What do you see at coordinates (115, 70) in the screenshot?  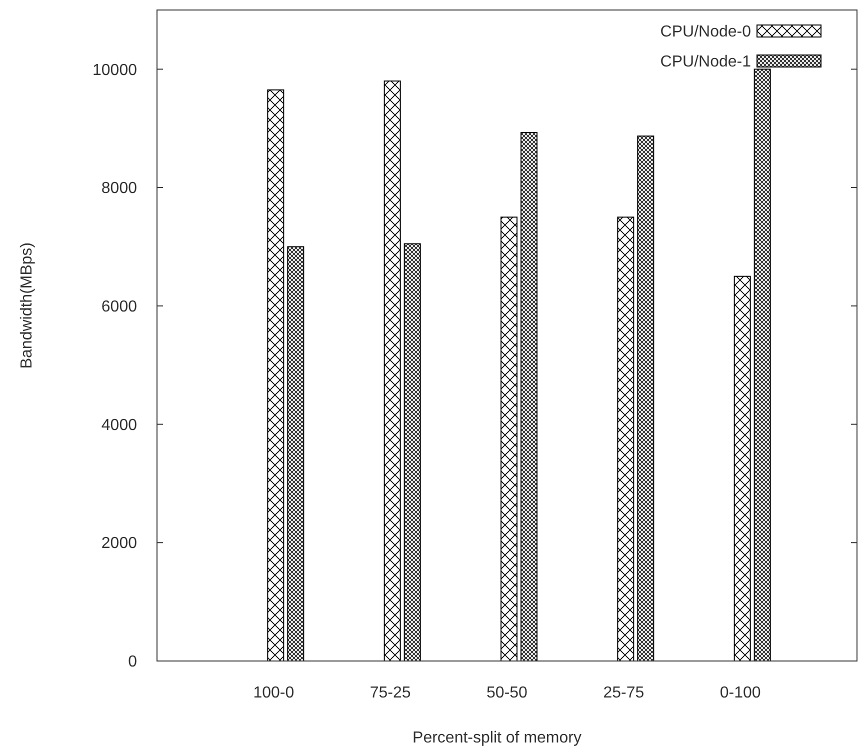 I see `y-tick-label: 10000` at bounding box center [115, 70].